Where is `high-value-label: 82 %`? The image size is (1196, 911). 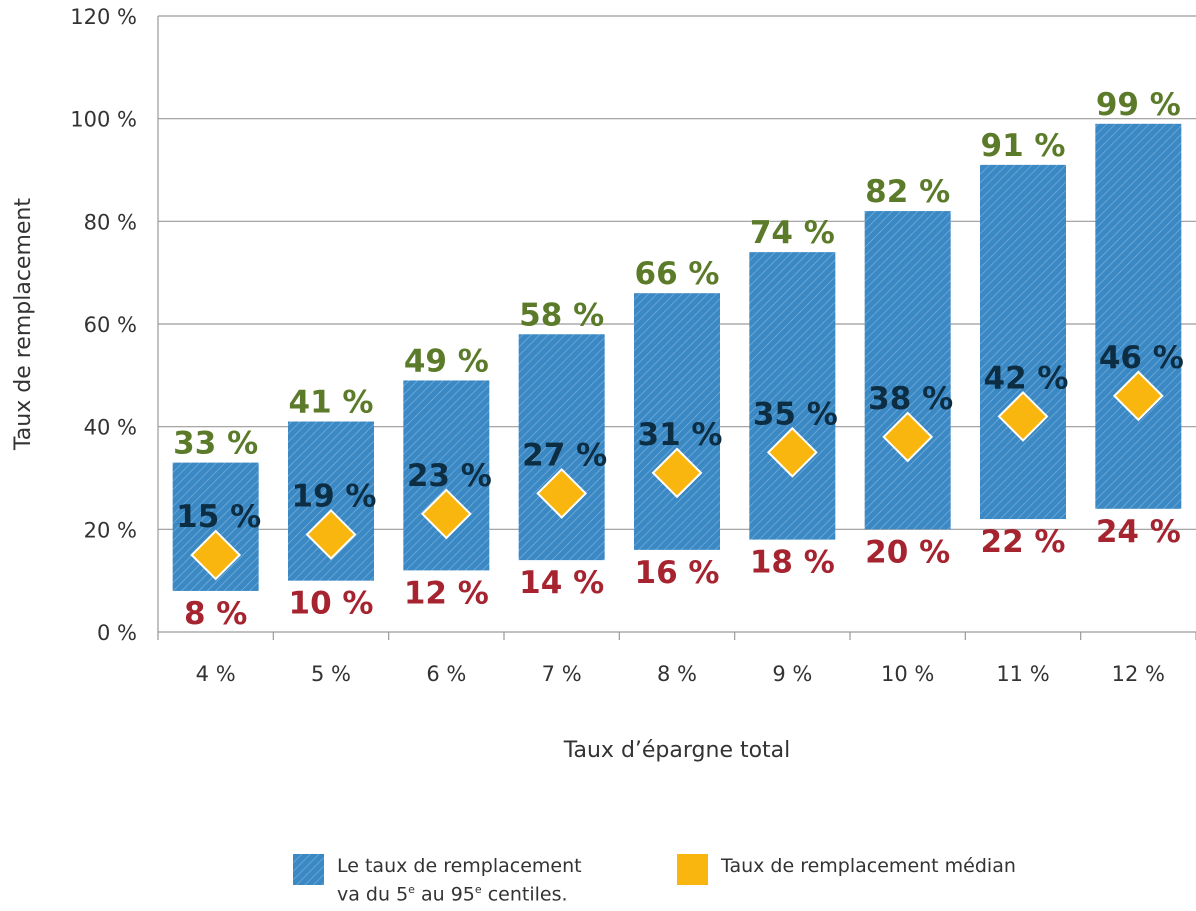
high-value-label: 82 % is located at coordinates (907, 192).